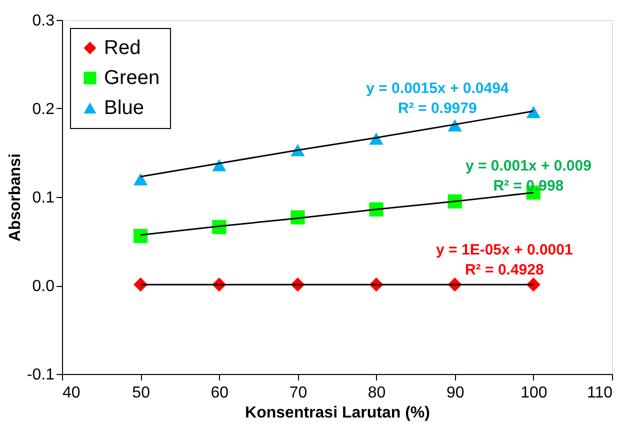 The width and height of the screenshot is (623, 426). I want to click on x-tick-label: 80, so click(377, 393).